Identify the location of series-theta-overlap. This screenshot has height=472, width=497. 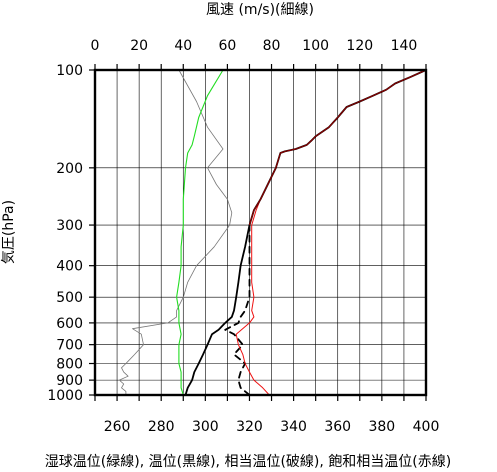
(337, 147).